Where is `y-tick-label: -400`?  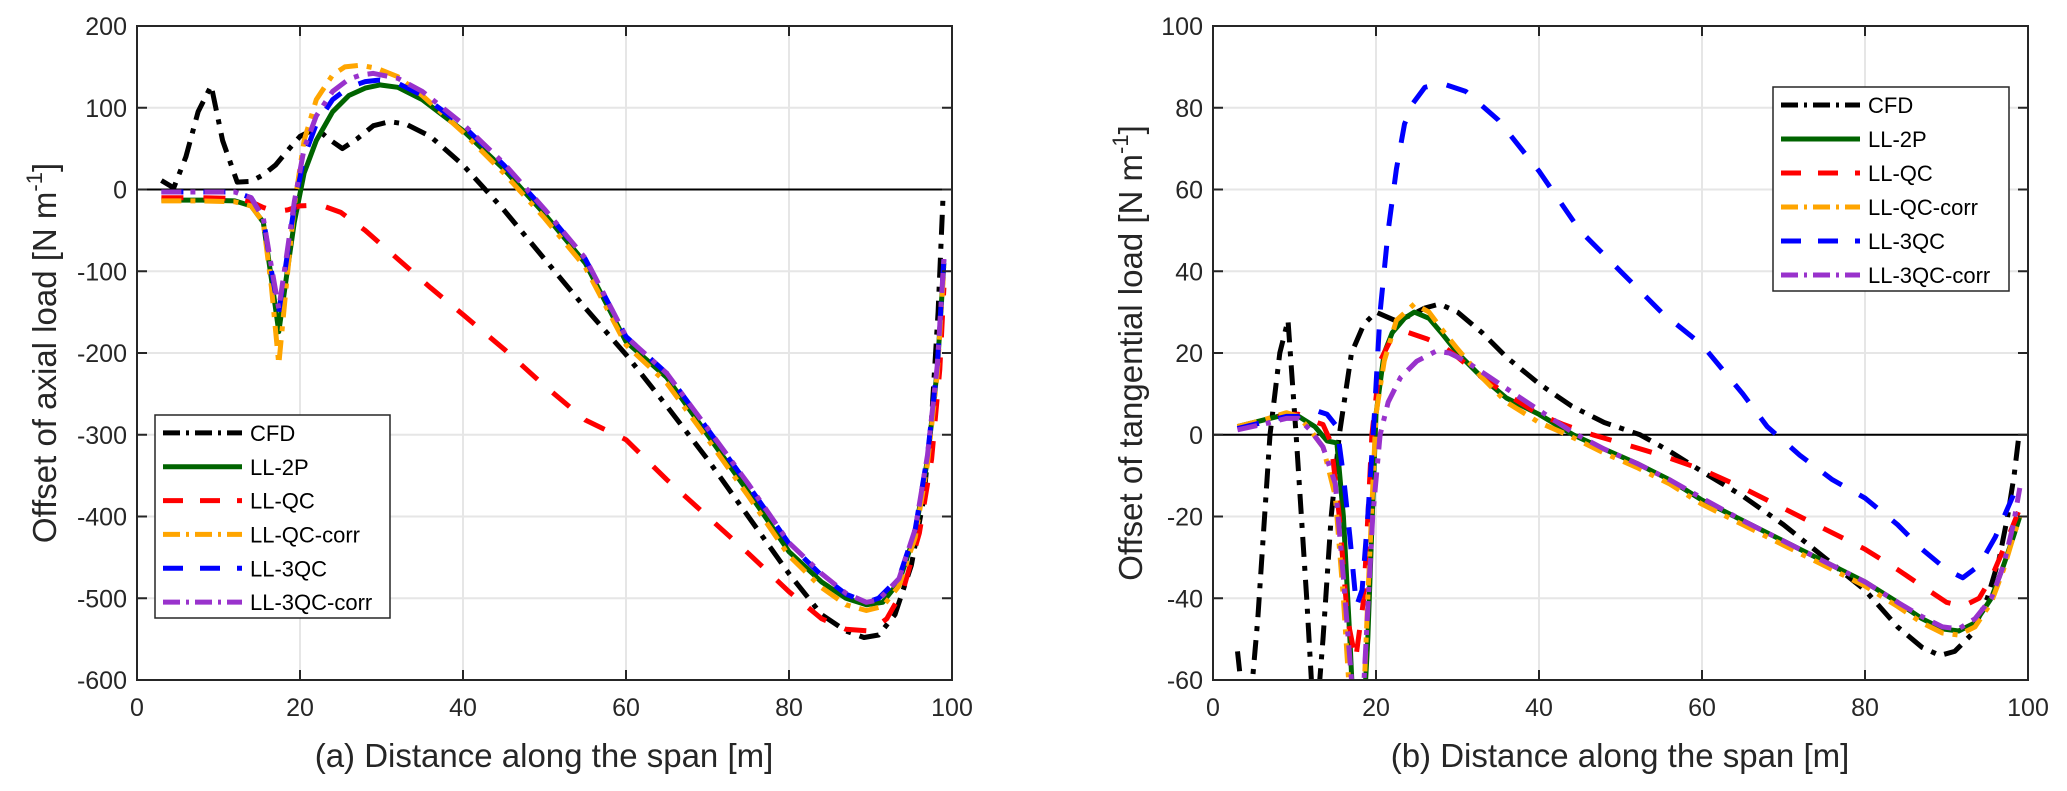
y-tick-label: -400 is located at coordinates (102, 518).